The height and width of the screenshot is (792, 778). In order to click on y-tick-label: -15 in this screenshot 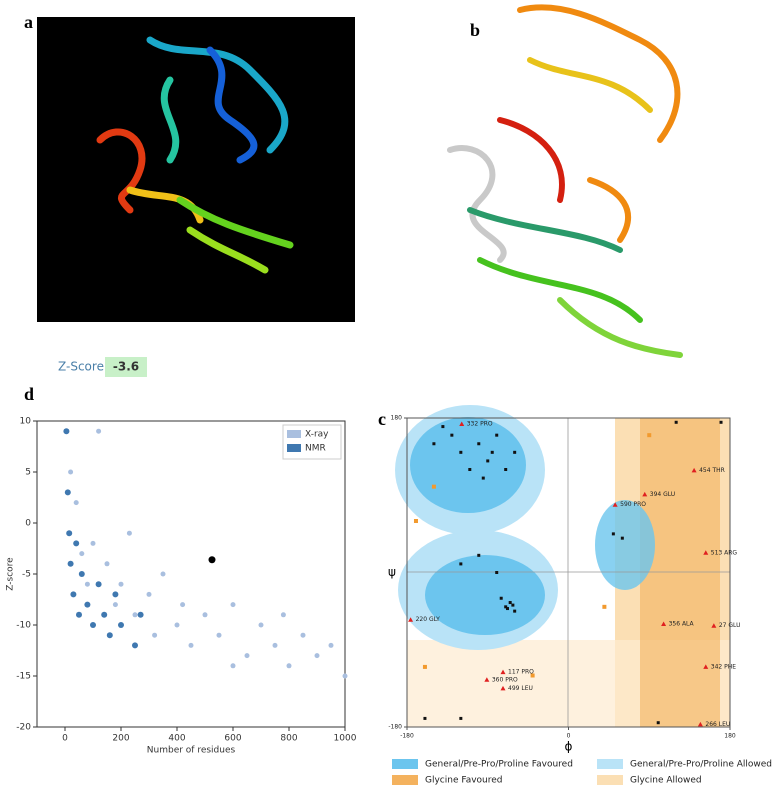, I will do `click(23, 677)`.